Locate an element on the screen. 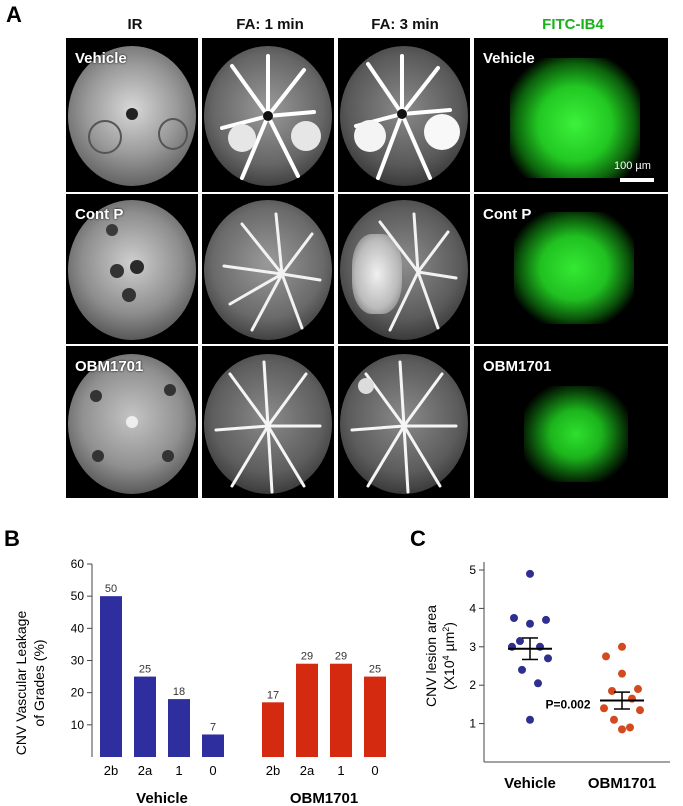  chart-b-ytick-label: 20 is located at coordinates (78, 693).